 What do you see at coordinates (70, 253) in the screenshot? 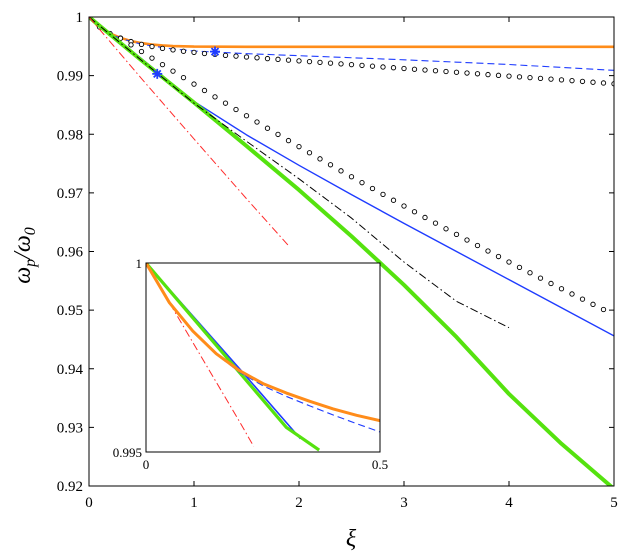
I see `y-tick-label: 0.96` at bounding box center [70, 253].